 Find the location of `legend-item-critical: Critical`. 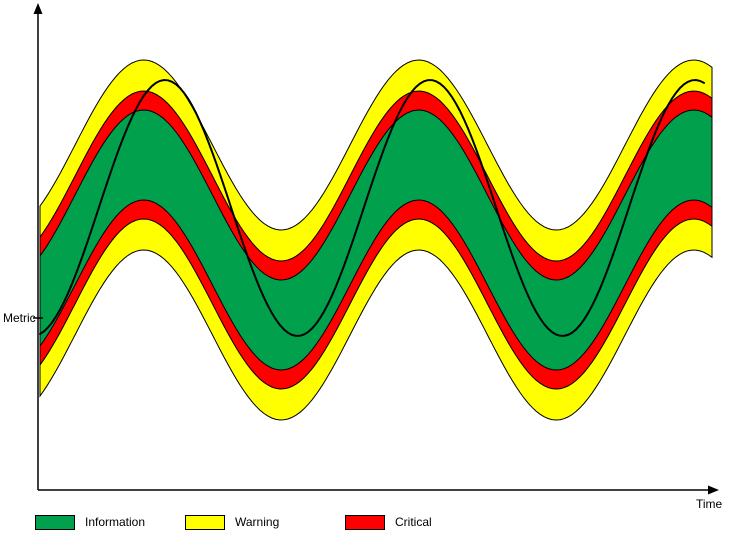

legend-item-critical: Critical is located at coordinates (388, 522).